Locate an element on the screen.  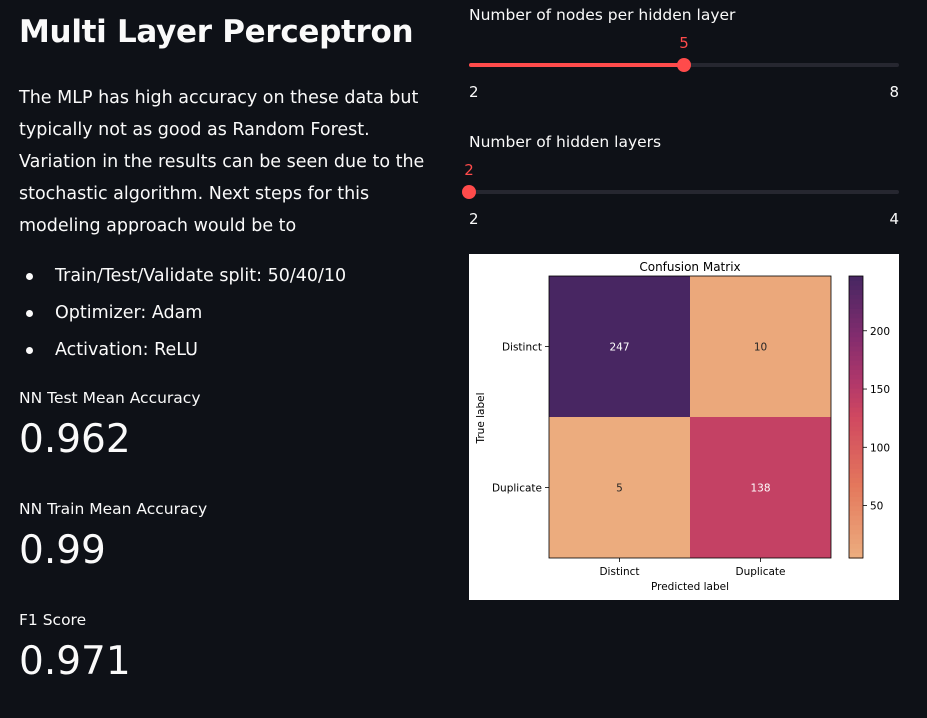
cell-value-label: 5 is located at coordinates (619, 489).